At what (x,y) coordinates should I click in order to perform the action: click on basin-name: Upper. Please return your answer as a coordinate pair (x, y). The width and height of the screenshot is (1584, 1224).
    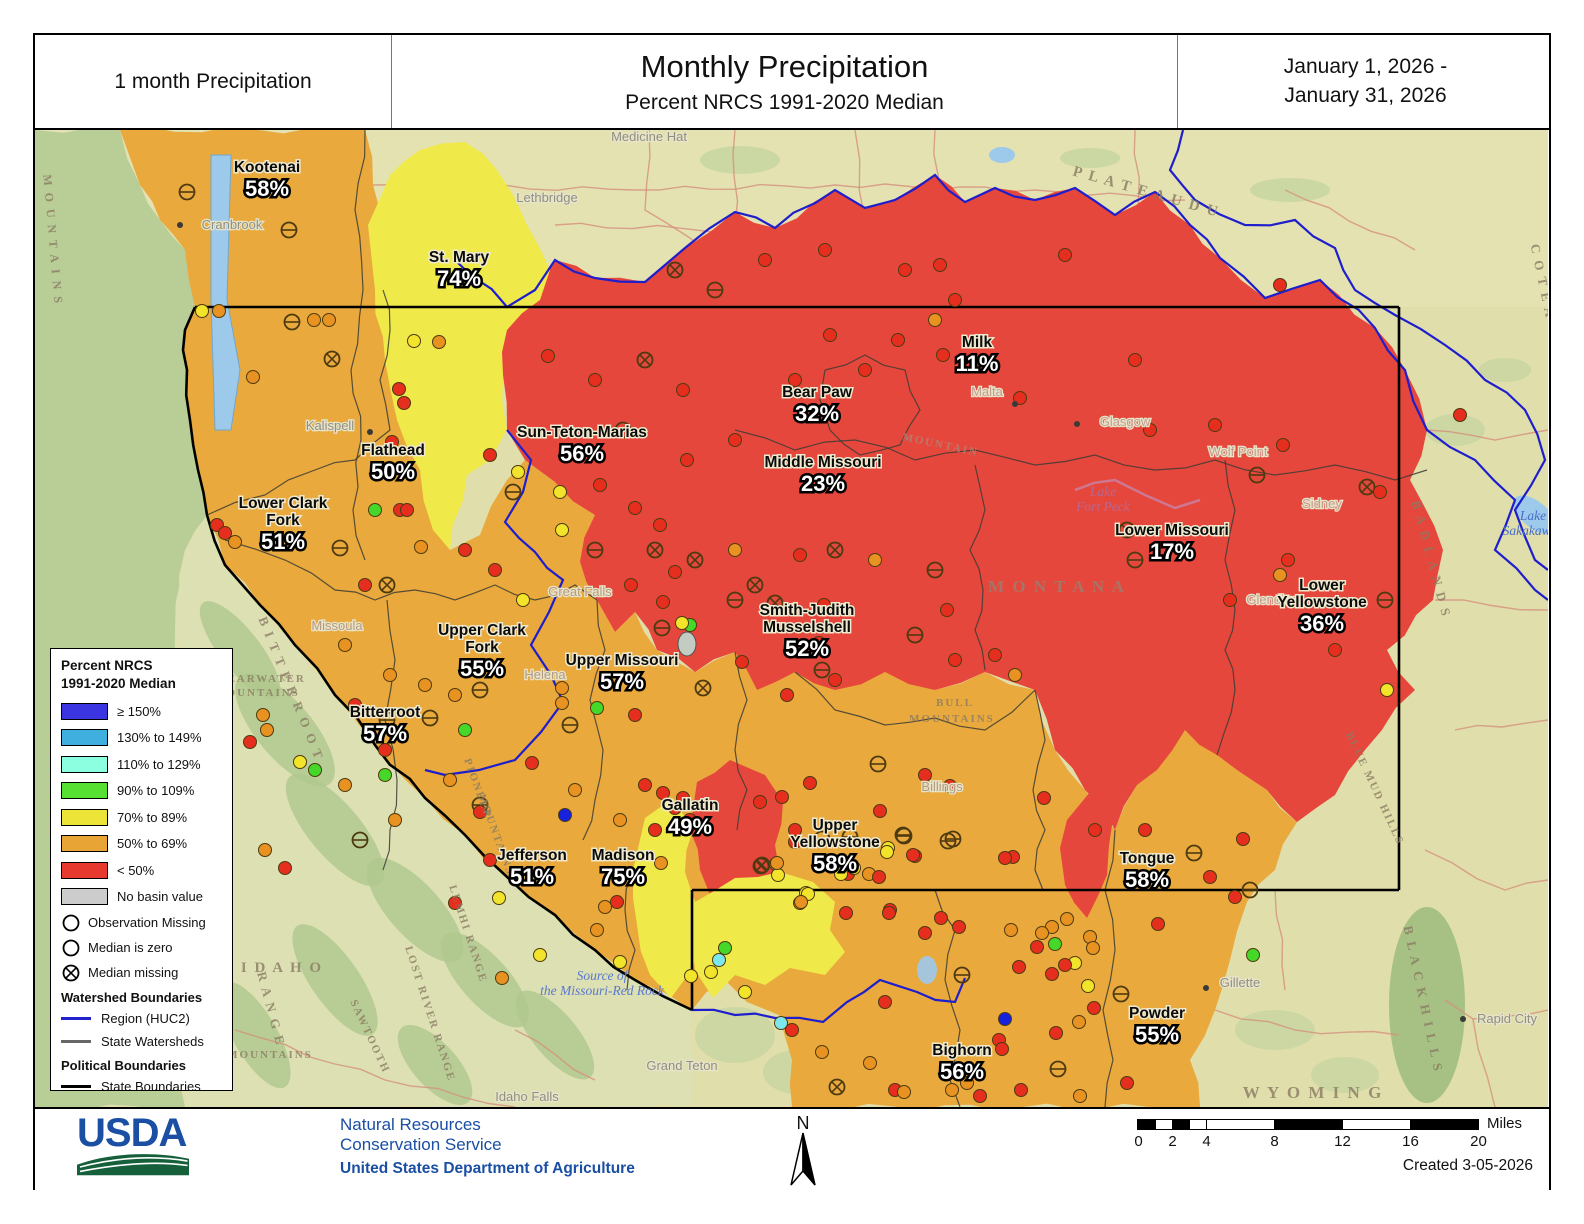
    Looking at the image, I should click on (835, 825).